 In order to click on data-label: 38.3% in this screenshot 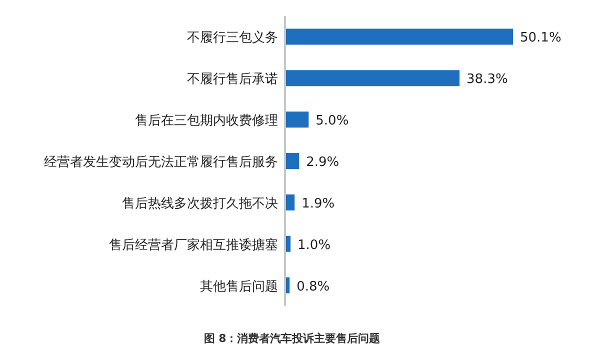, I will do `click(487, 80)`.